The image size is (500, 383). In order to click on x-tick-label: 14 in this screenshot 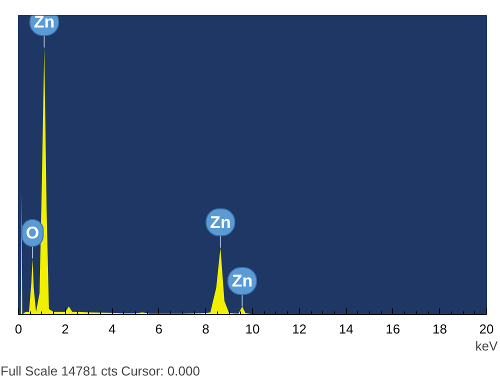, I will do `click(346, 329)`.